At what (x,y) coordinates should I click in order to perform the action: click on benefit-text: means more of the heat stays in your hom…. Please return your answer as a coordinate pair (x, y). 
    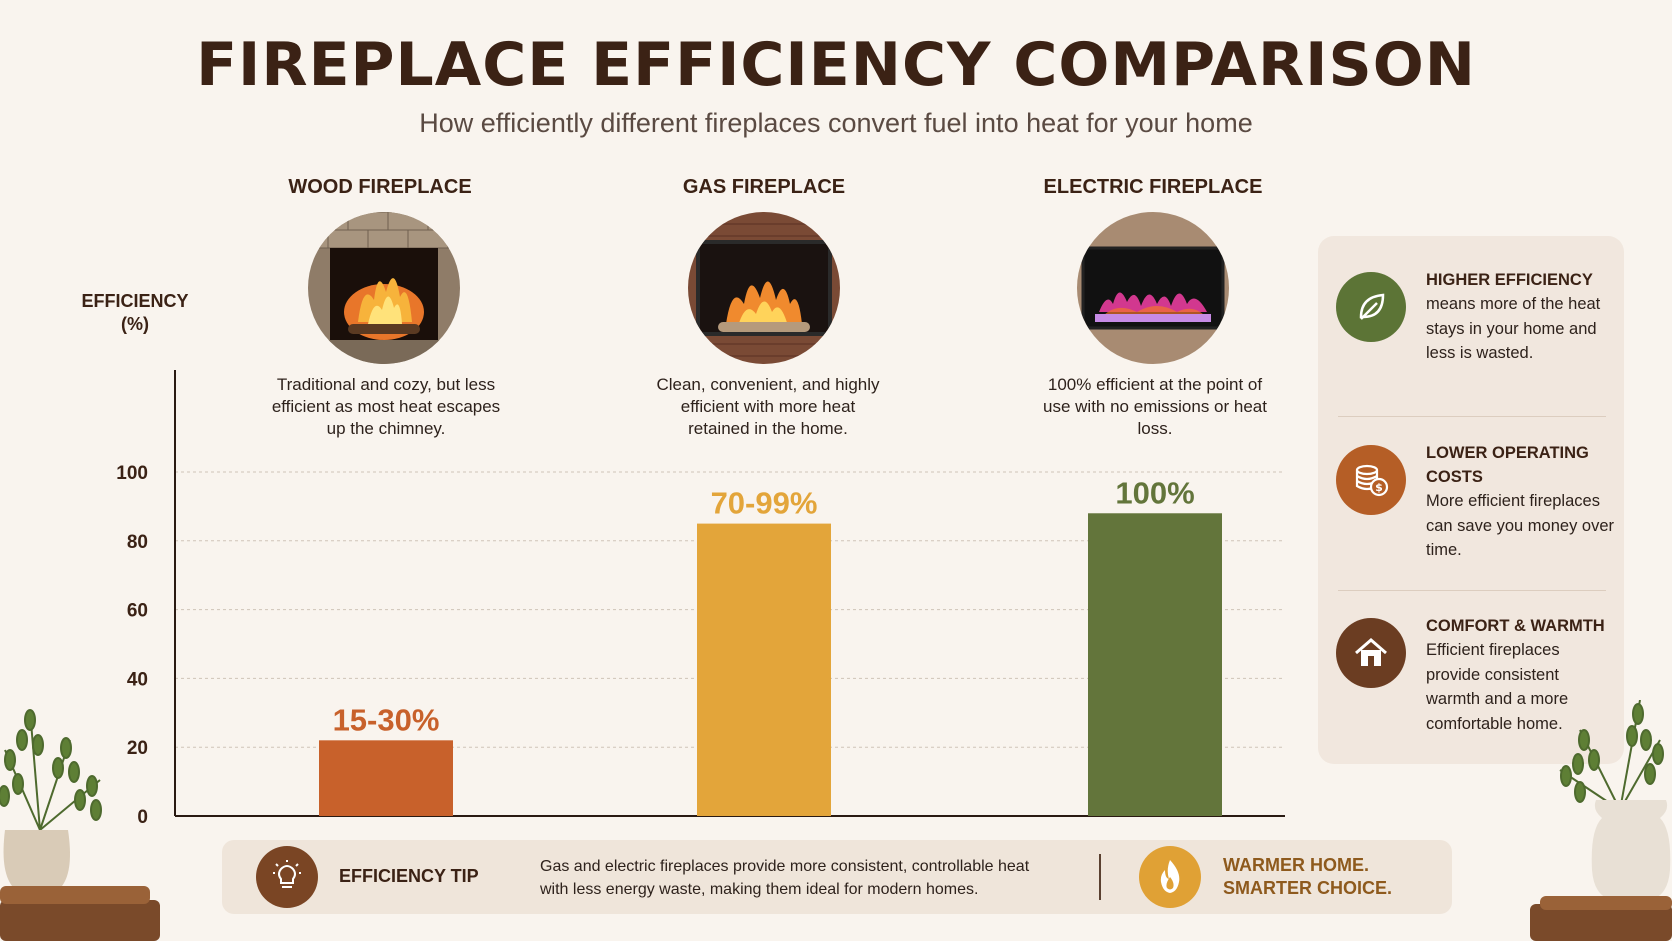
    Looking at the image, I should click on (1513, 328).